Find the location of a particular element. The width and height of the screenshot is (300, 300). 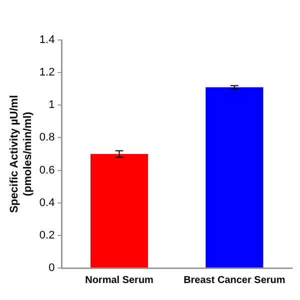

y-tick-label: 0.8 is located at coordinates (47, 138).